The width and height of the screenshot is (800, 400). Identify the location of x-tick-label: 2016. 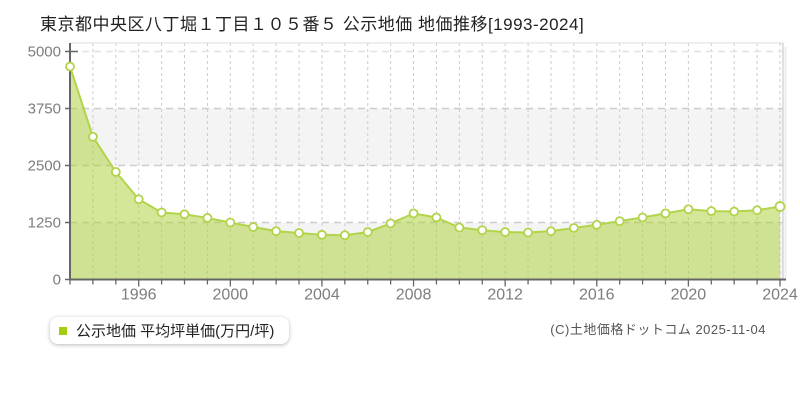
(597, 295).